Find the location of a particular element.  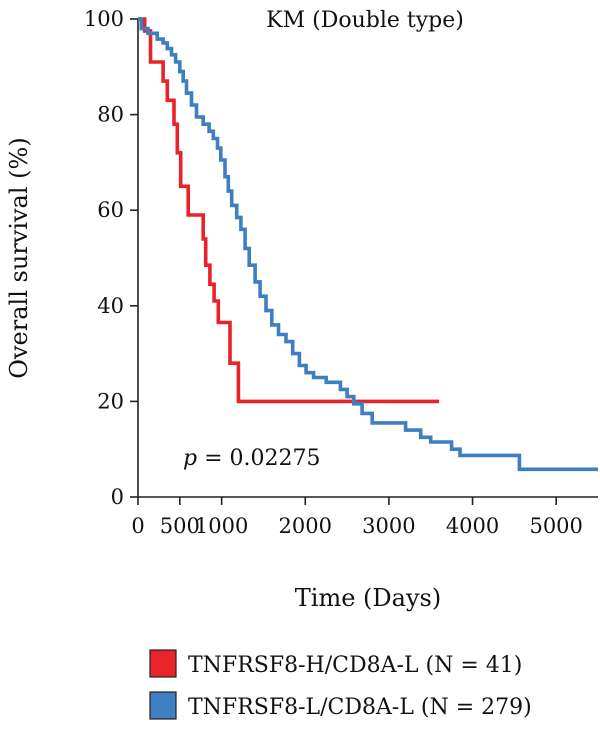

legend-item-h: TNFRSF8-H/CD8A-L (N = 41) is located at coordinates (335, 663).